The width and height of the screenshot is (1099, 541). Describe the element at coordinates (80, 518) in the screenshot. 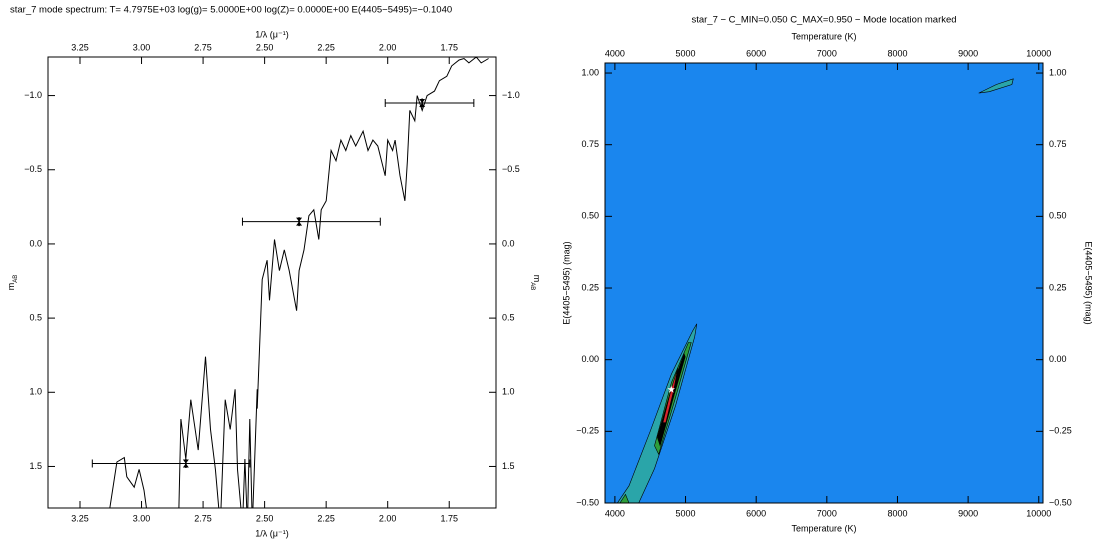

I see `x-tick-label: 3.25` at that location.